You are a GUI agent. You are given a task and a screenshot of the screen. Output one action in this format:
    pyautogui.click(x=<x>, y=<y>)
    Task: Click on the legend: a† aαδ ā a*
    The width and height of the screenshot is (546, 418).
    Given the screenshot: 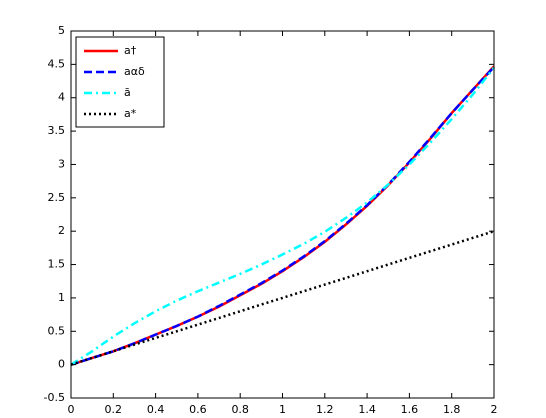 What is the action you would take?
    pyautogui.click(x=120, y=82)
    